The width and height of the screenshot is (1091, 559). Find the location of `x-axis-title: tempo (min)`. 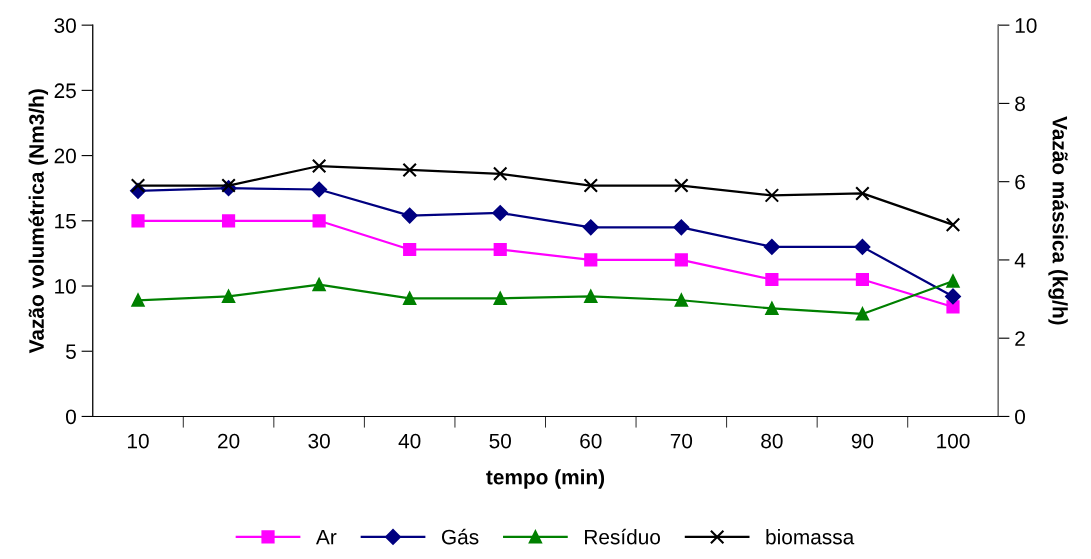

x-axis-title: tempo (min) is located at coordinates (545, 479).